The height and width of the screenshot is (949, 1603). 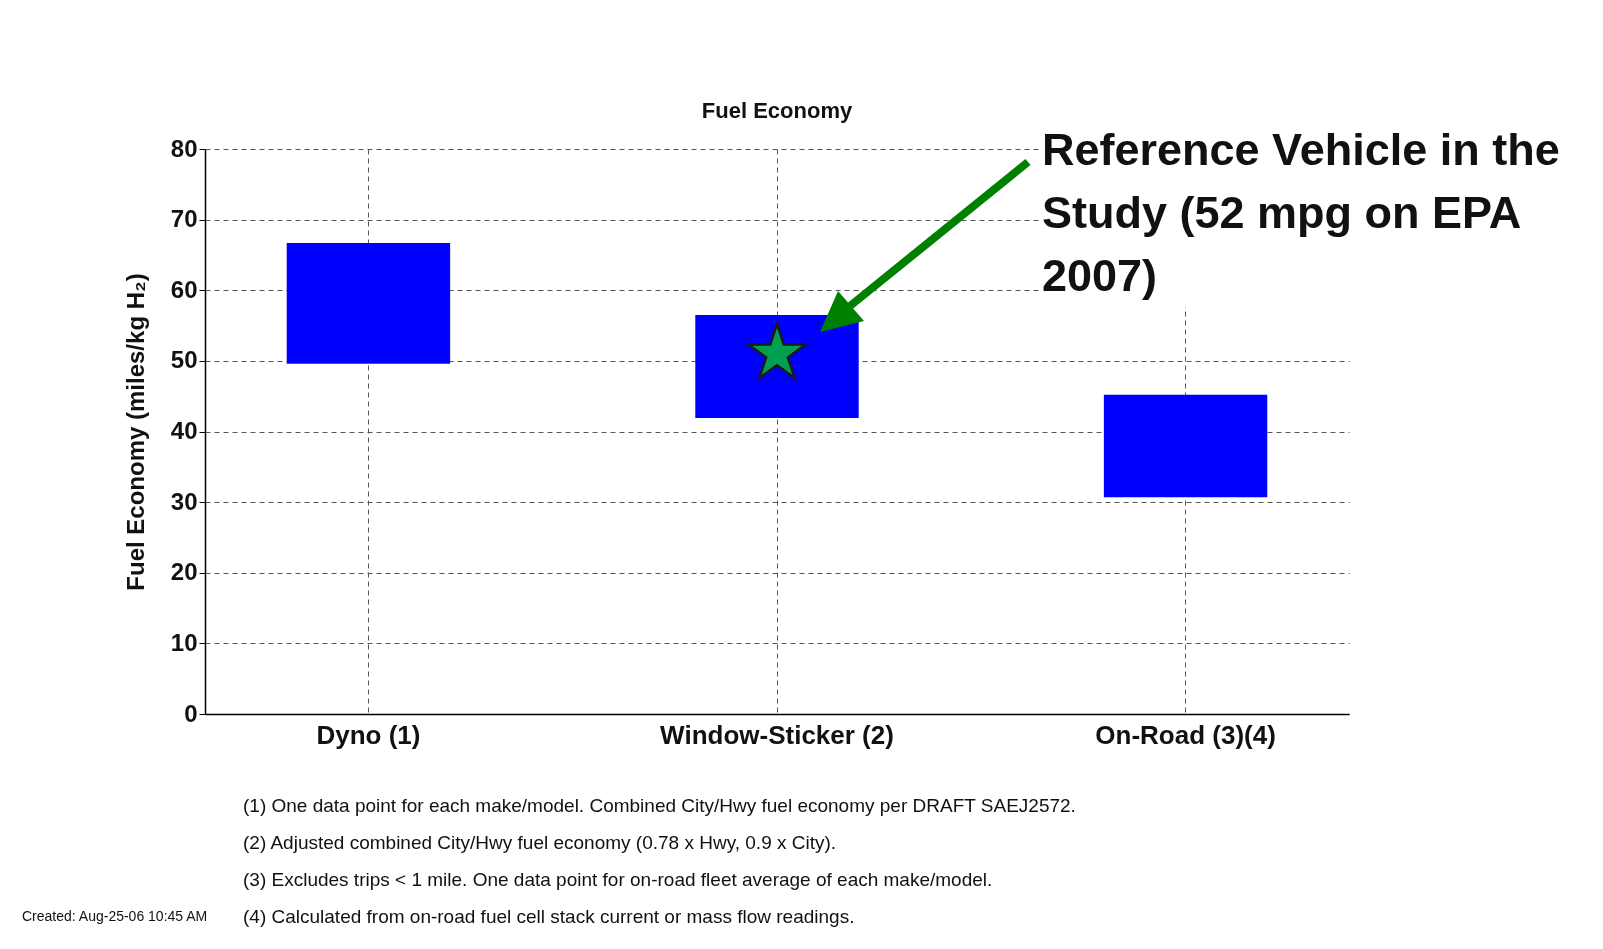 I want to click on text: Created: Aug-25-06 10:45 AM, so click(x=115, y=916).